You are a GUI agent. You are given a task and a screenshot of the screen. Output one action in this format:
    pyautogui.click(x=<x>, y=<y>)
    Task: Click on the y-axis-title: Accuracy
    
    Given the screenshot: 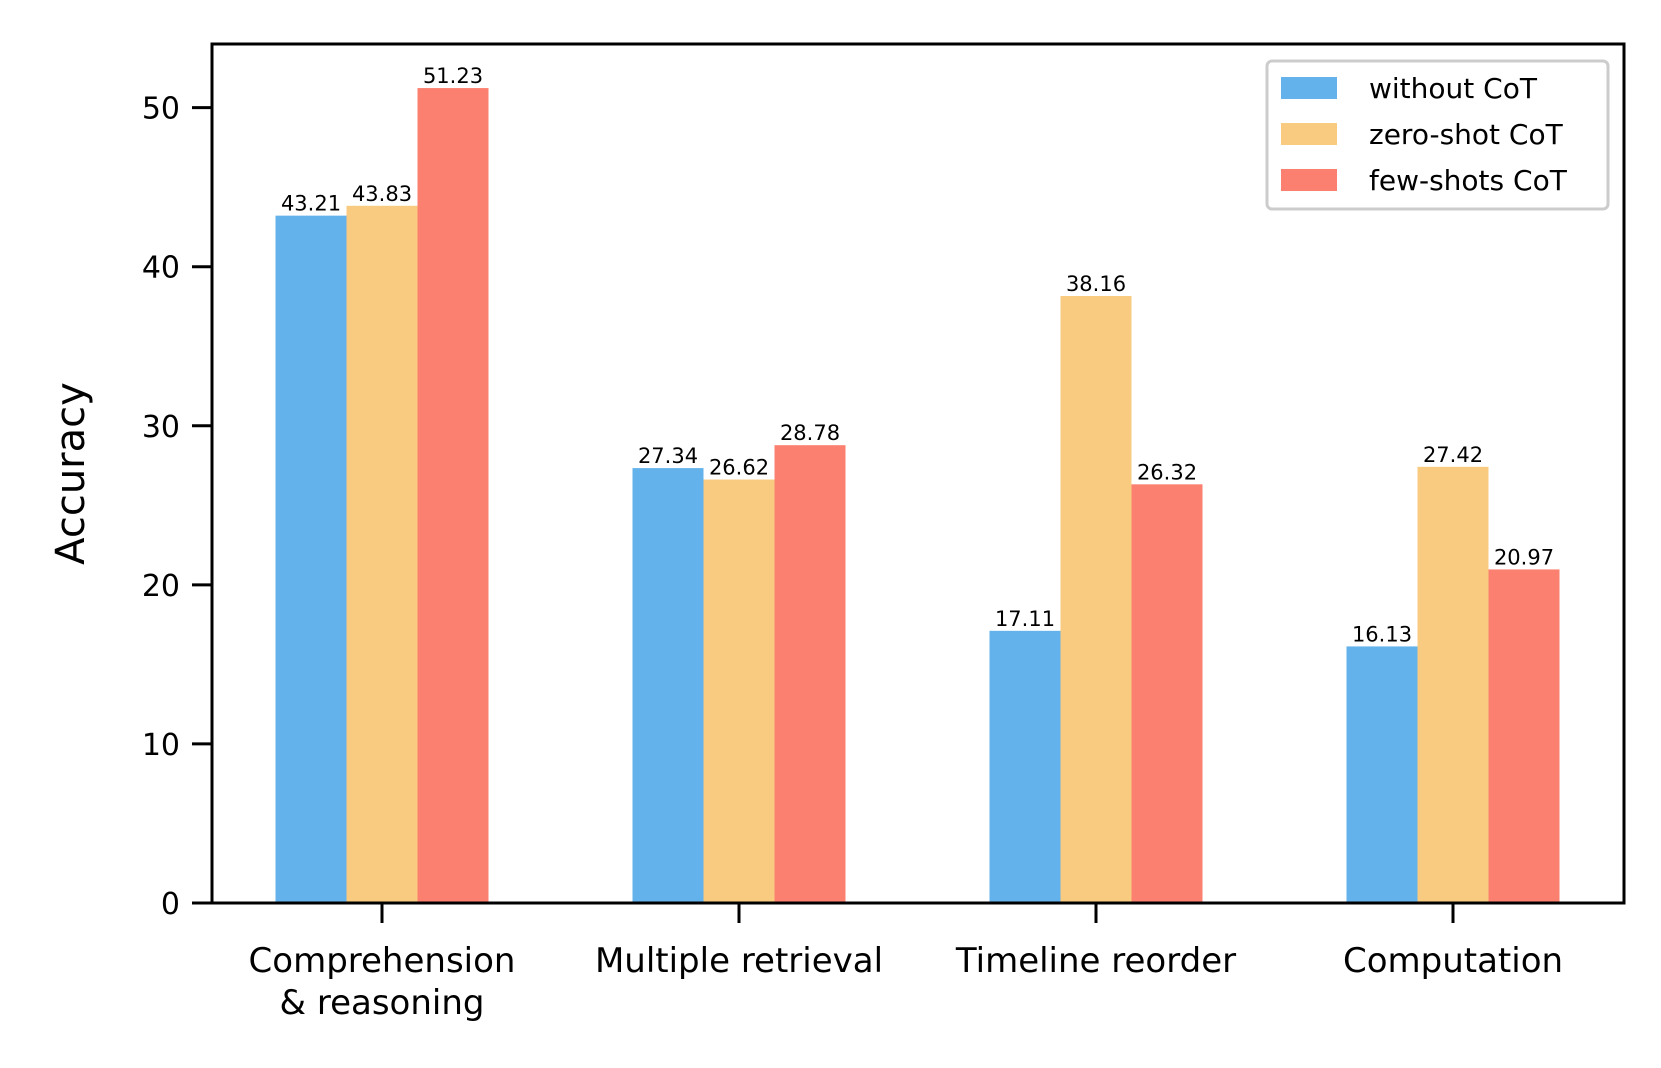 What is the action you would take?
    pyautogui.click(x=71, y=473)
    